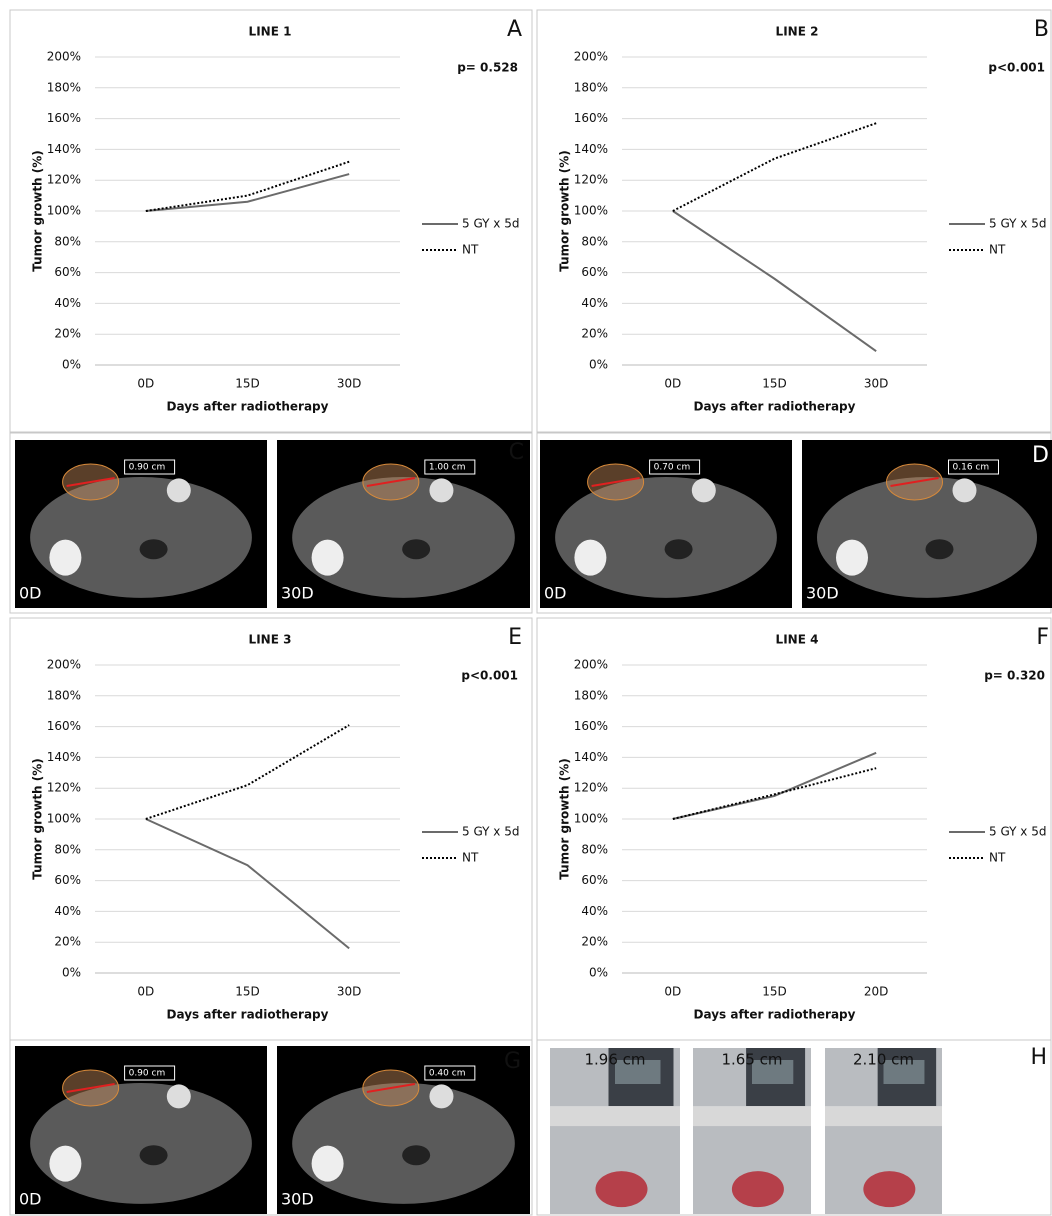  I want to click on chart-title: LINE 3, so click(270, 640).